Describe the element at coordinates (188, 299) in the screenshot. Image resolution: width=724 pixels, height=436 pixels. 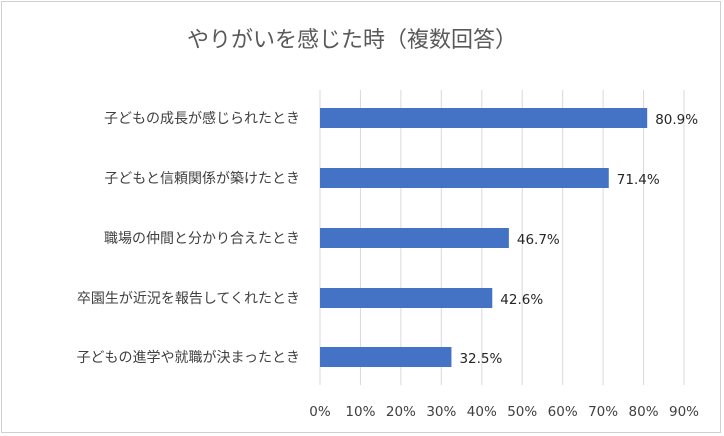
I see `category-label: 卒園生が近況を報告してくれたとき` at that location.